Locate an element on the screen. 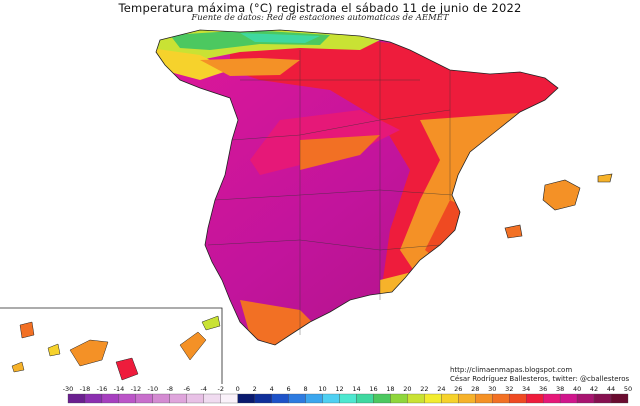  heat-zone-cyl-north is located at coordinates (250, 67).